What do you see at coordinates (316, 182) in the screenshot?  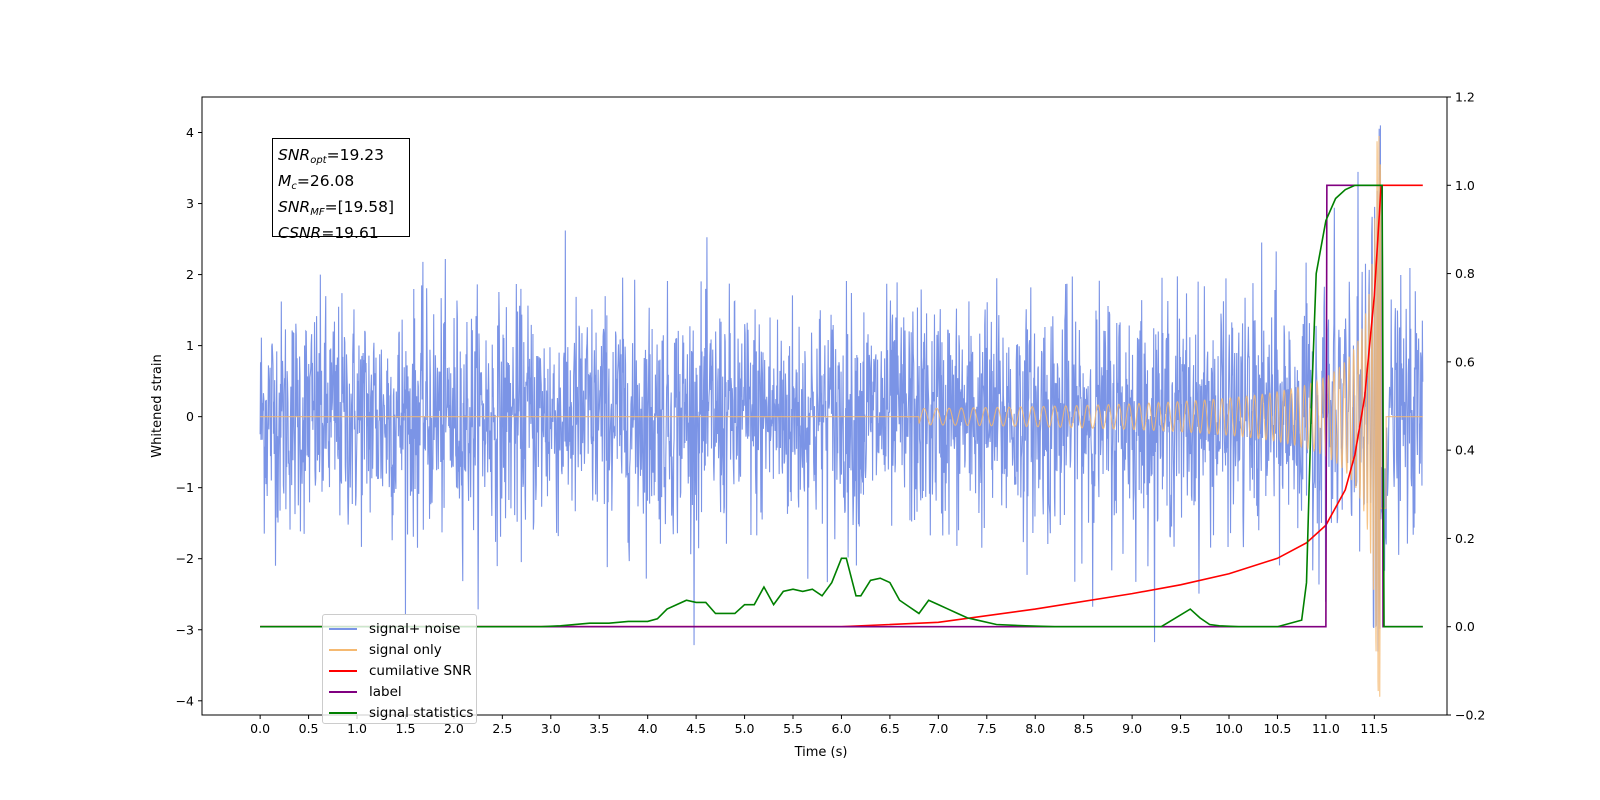 I see `chirp-mass-annotation: Mc=26.08` at bounding box center [316, 182].